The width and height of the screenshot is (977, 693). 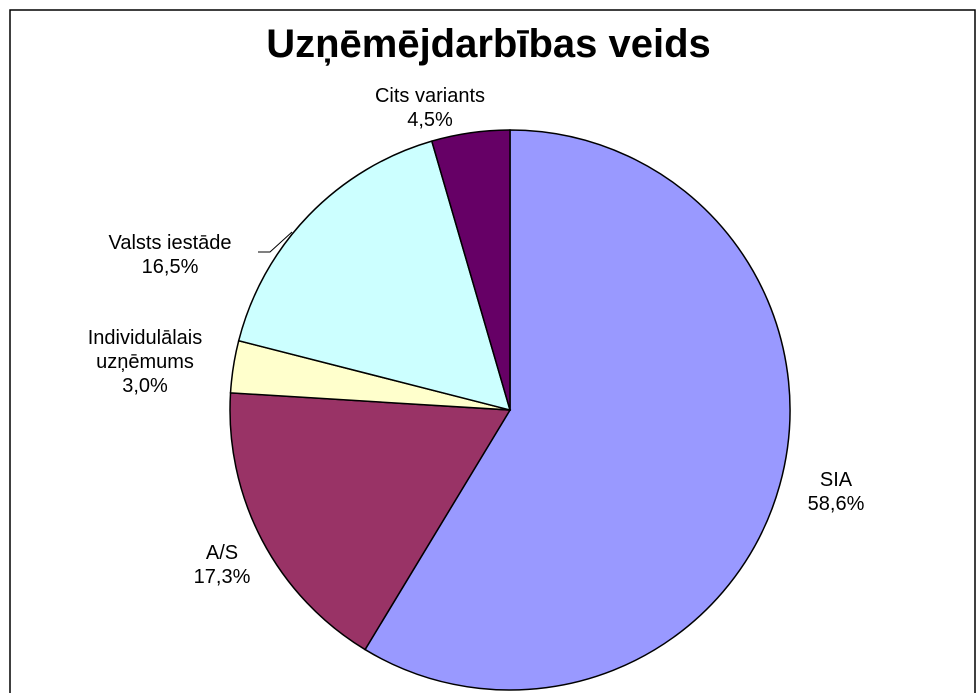 What do you see at coordinates (145, 350) in the screenshot?
I see `category-label: Individulālais uzņēmums` at bounding box center [145, 350].